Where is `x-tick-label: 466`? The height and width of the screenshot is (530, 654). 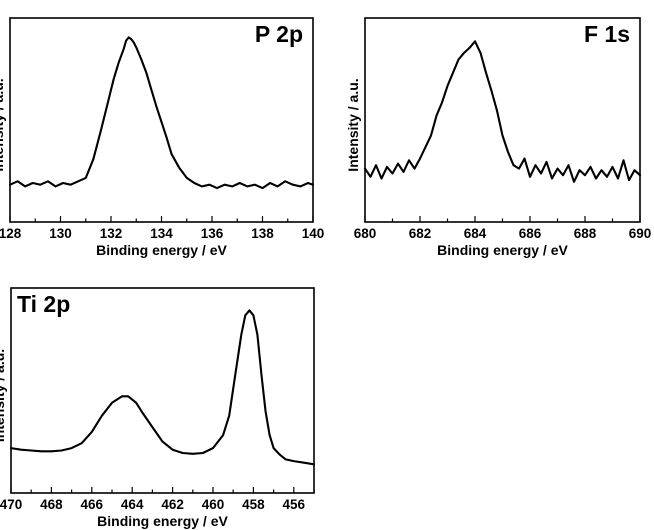 x-tick-label: 466 is located at coordinates (92, 504).